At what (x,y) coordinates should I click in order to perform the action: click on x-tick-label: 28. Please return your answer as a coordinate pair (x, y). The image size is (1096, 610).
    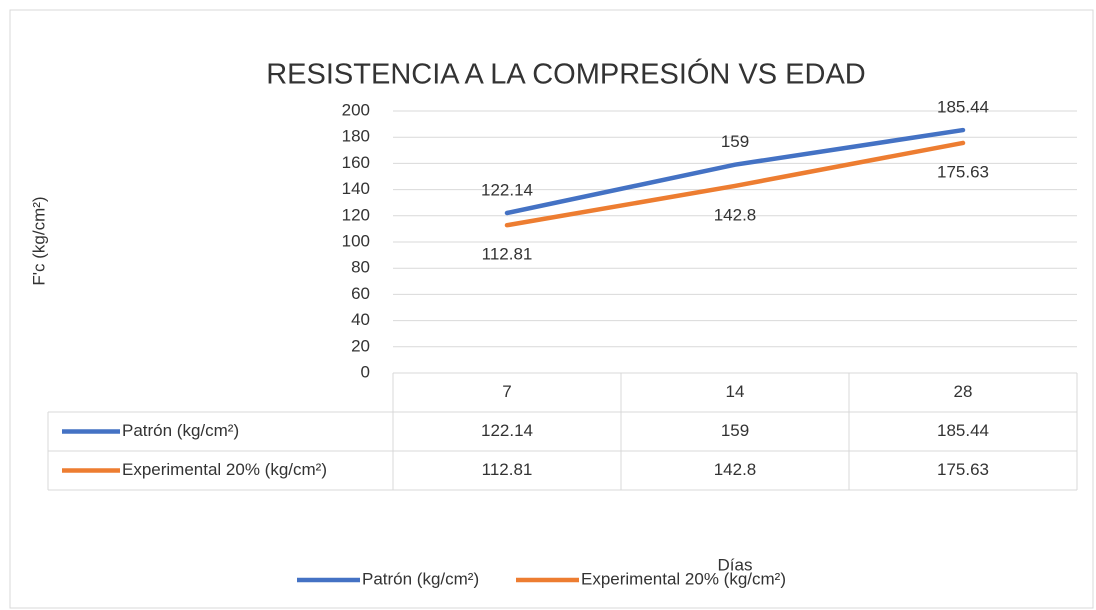
    Looking at the image, I should click on (963, 391).